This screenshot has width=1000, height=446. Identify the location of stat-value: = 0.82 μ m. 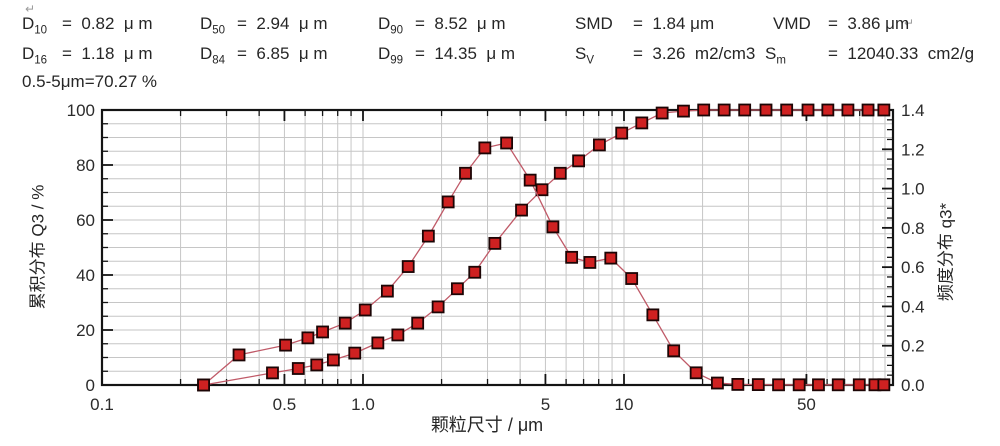
(107, 23).